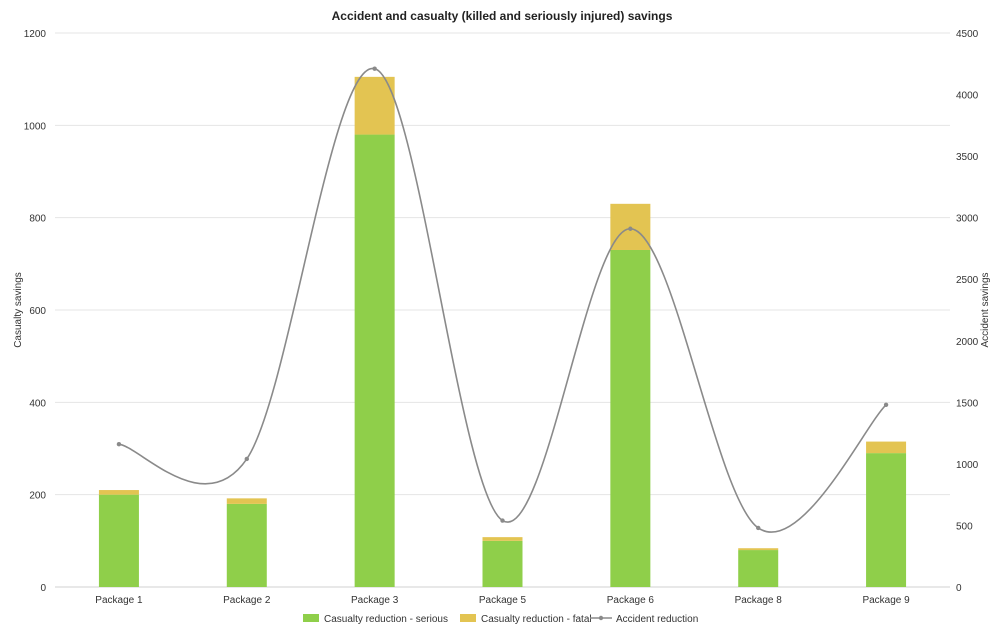 The image size is (1004, 632). What do you see at coordinates (601, 618) in the screenshot?
I see `legend-marker` at bounding box center [601, 618].